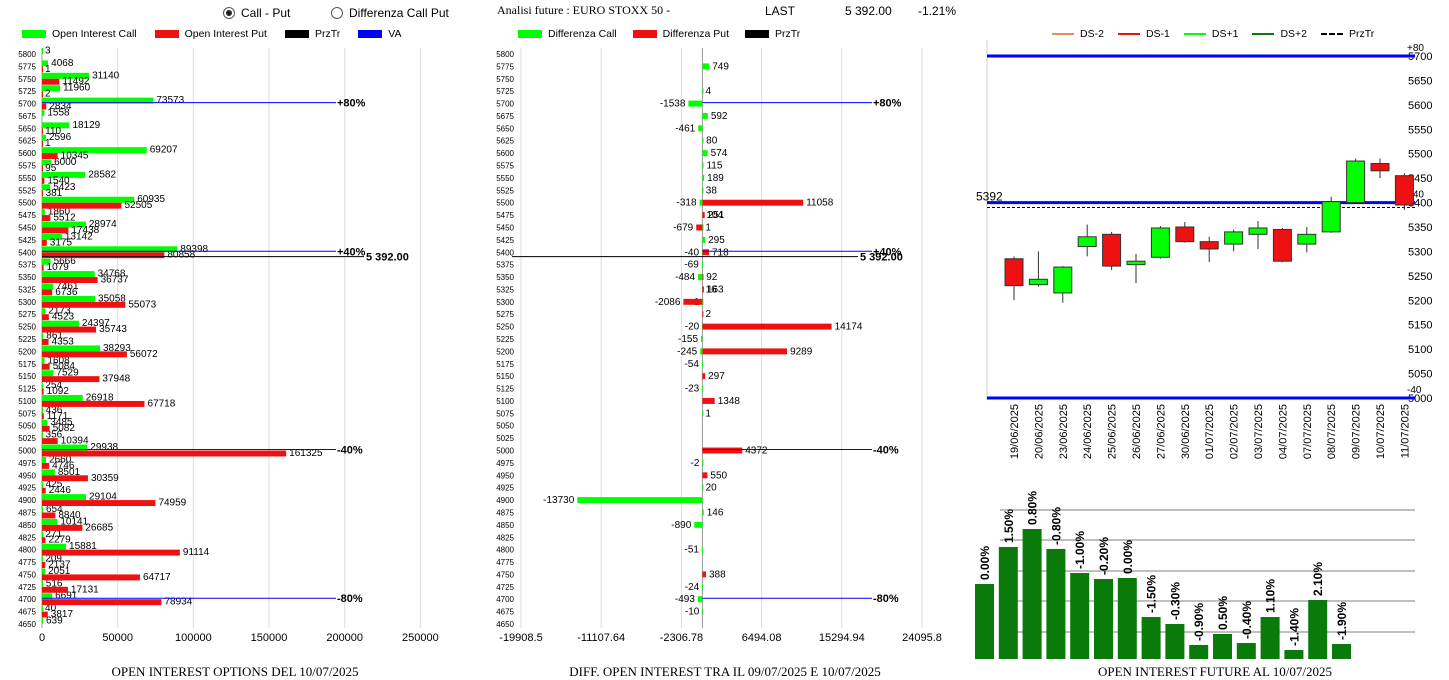  I want to click on bar-value-label: 24397, so click(96, 323).